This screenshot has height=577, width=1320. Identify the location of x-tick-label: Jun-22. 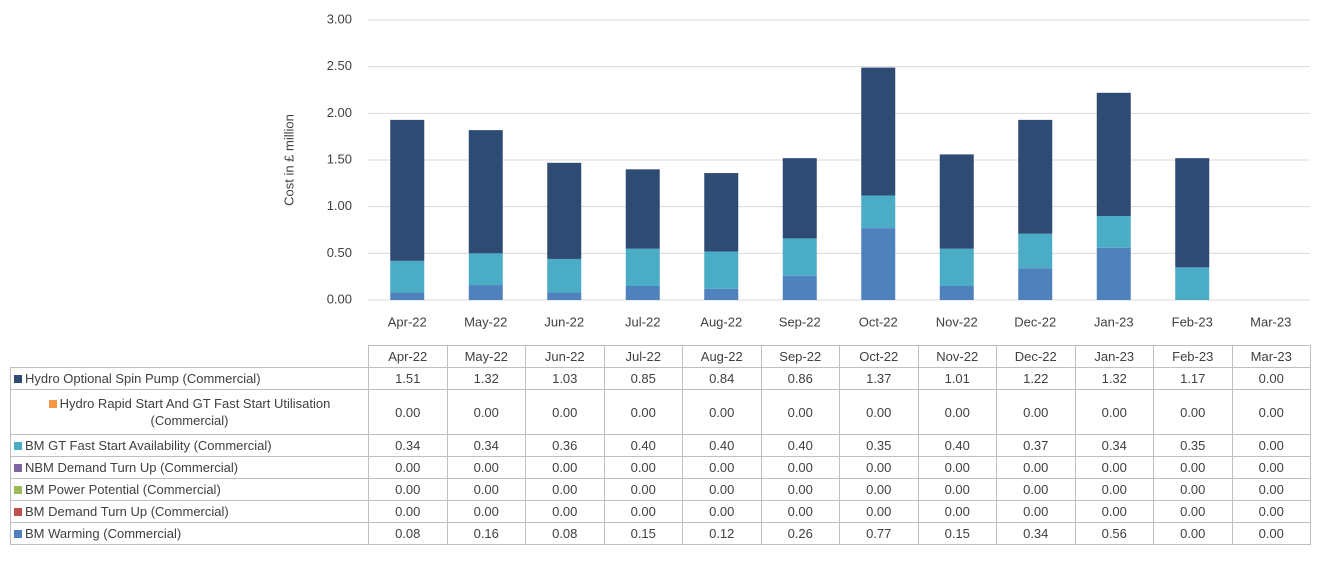
(564, 321).